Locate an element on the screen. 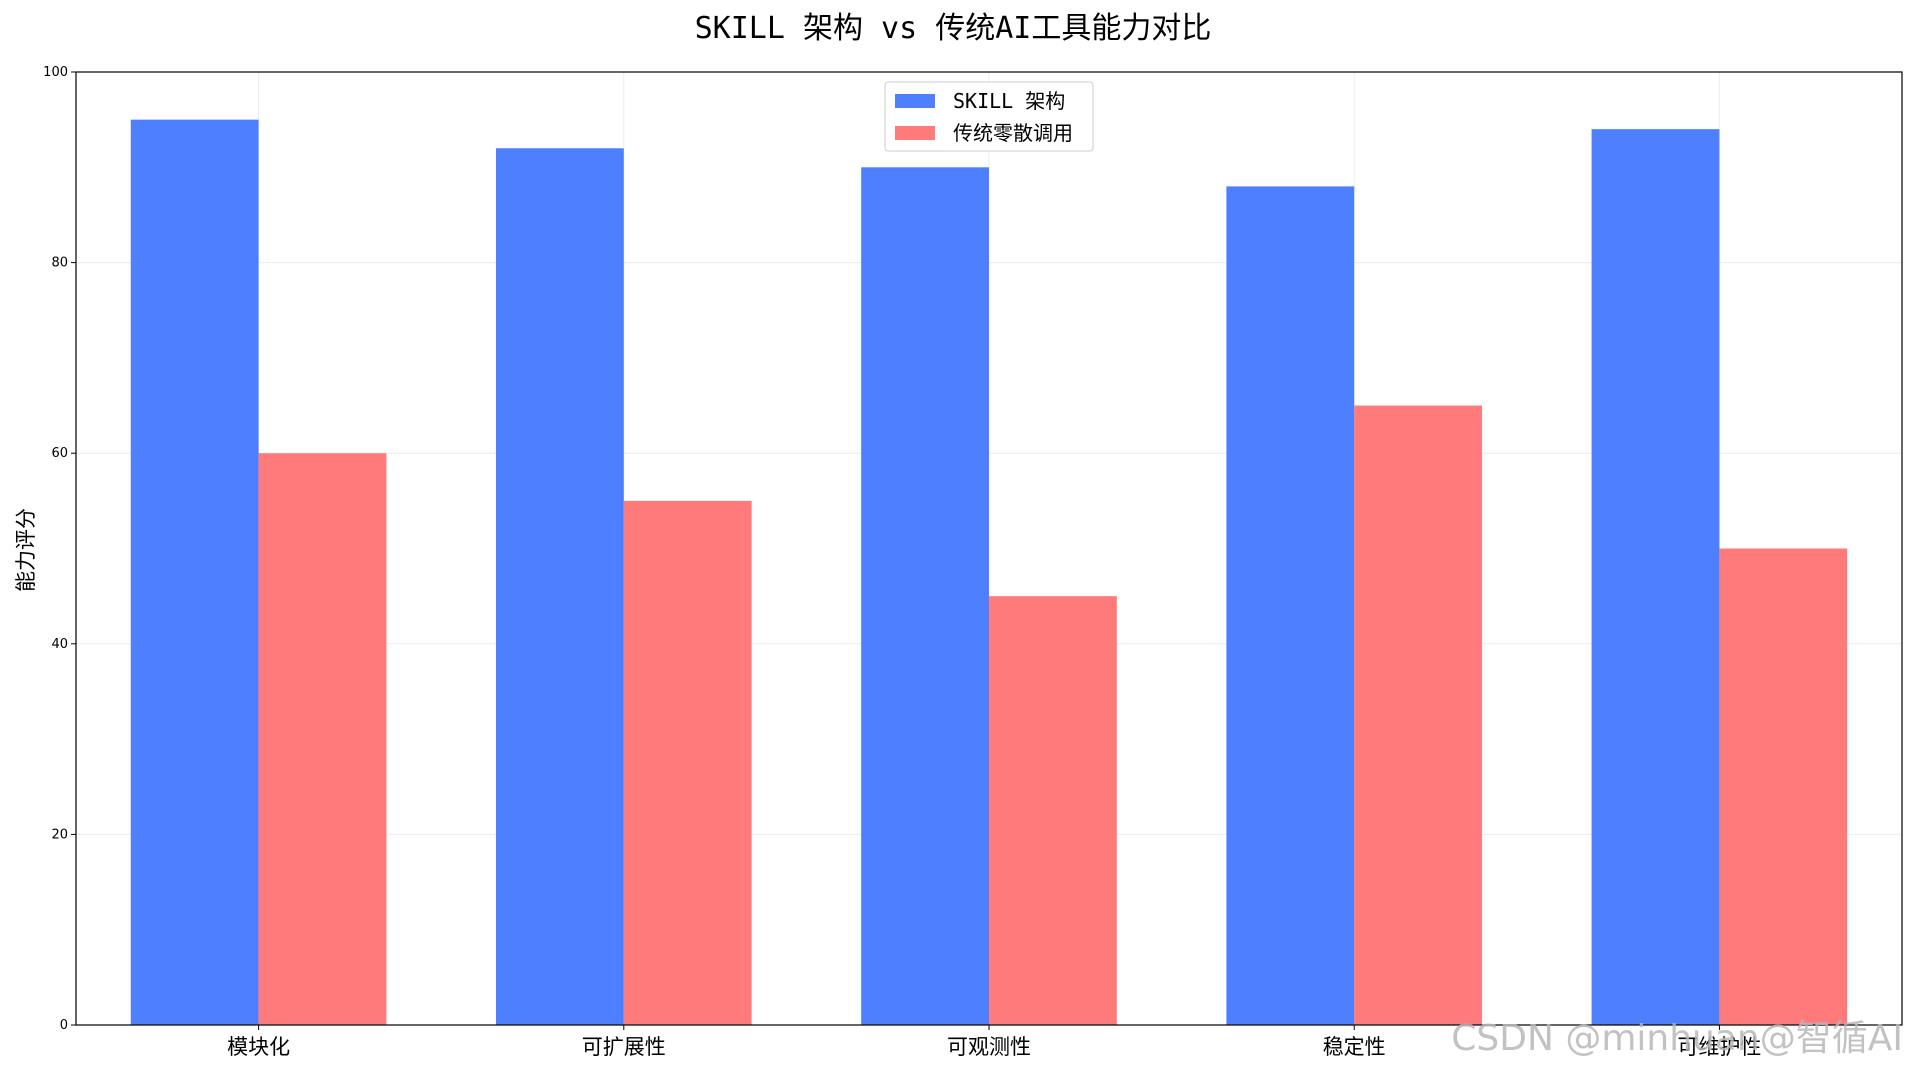 The width and height of the screenshot is (1907, 1067). chart-title: SKILL 架构 vs 传统AI工具能力对比 is located at coordinates (953, 28).